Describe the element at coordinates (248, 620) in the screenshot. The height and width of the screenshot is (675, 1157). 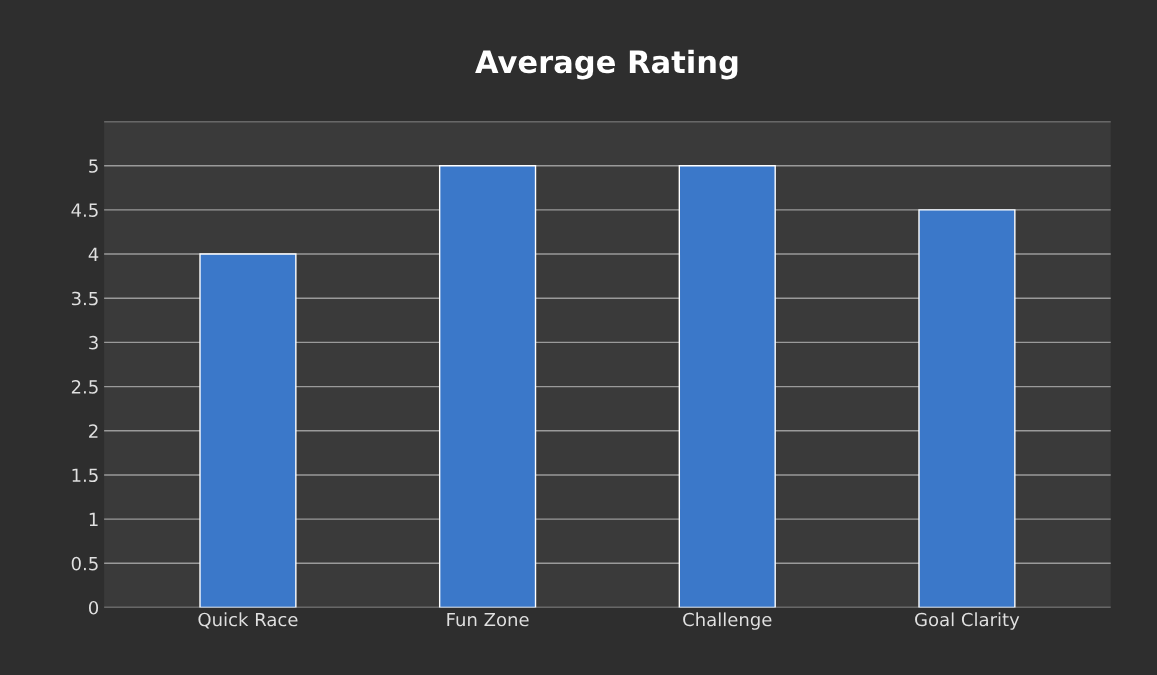
I see `x-tick-label: Quick Race` at that location.